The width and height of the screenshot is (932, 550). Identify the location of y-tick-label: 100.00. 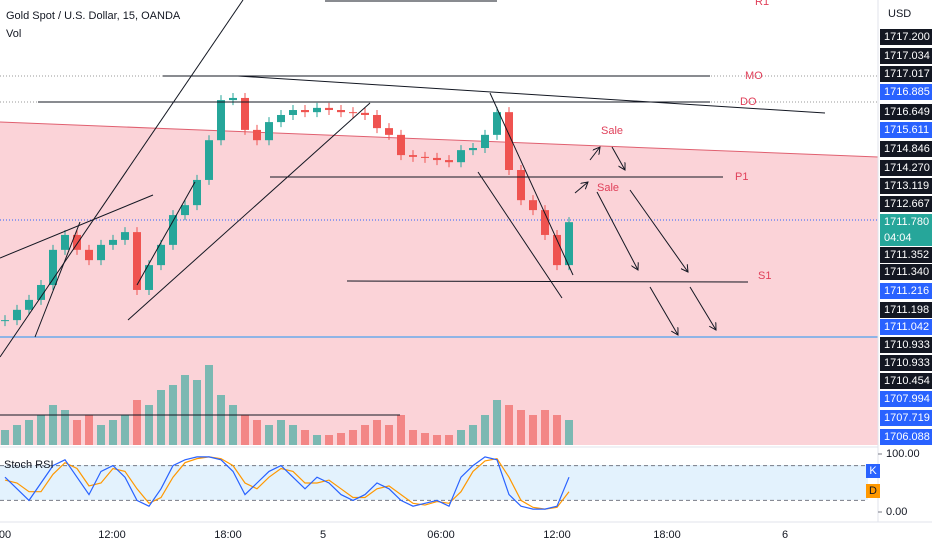
(903, 454).